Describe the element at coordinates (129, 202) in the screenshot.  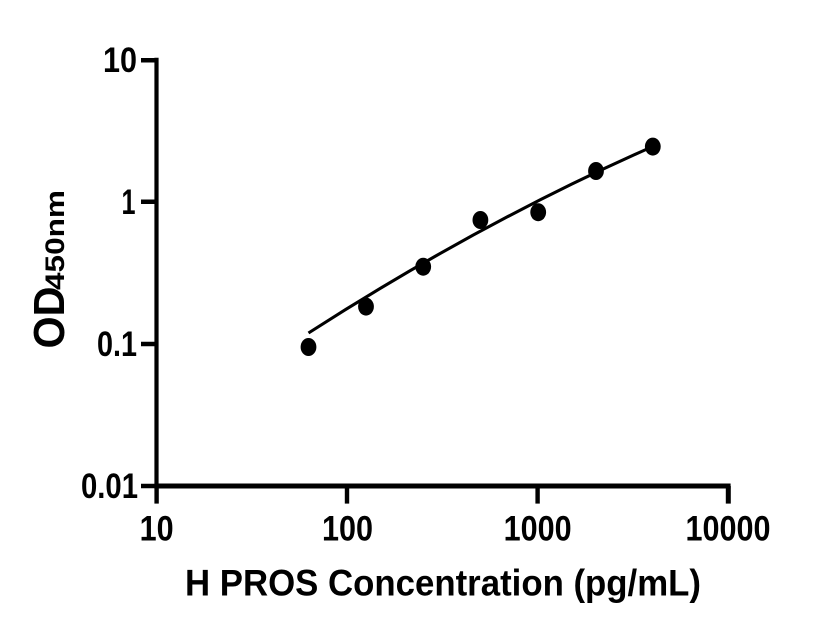
I see `svg-text: 1` at that location.